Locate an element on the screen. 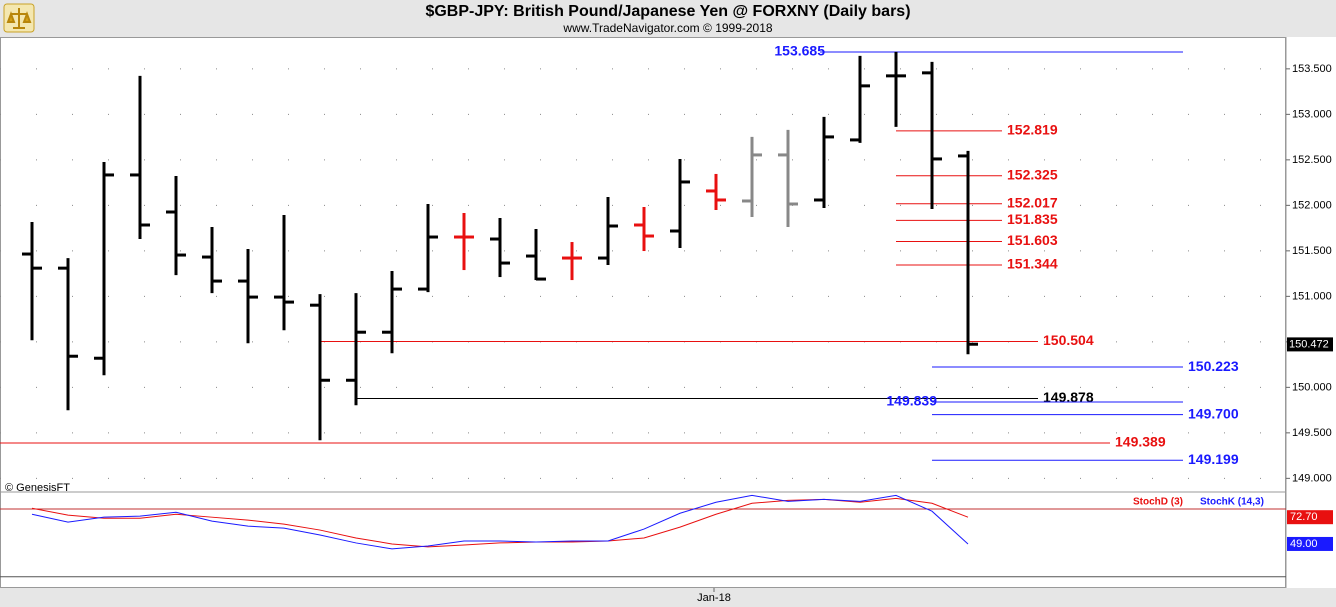 The height and width of the screenshot is (607, 1336). y-tick-label: 151.500 is located at coordinates (1312, 251).